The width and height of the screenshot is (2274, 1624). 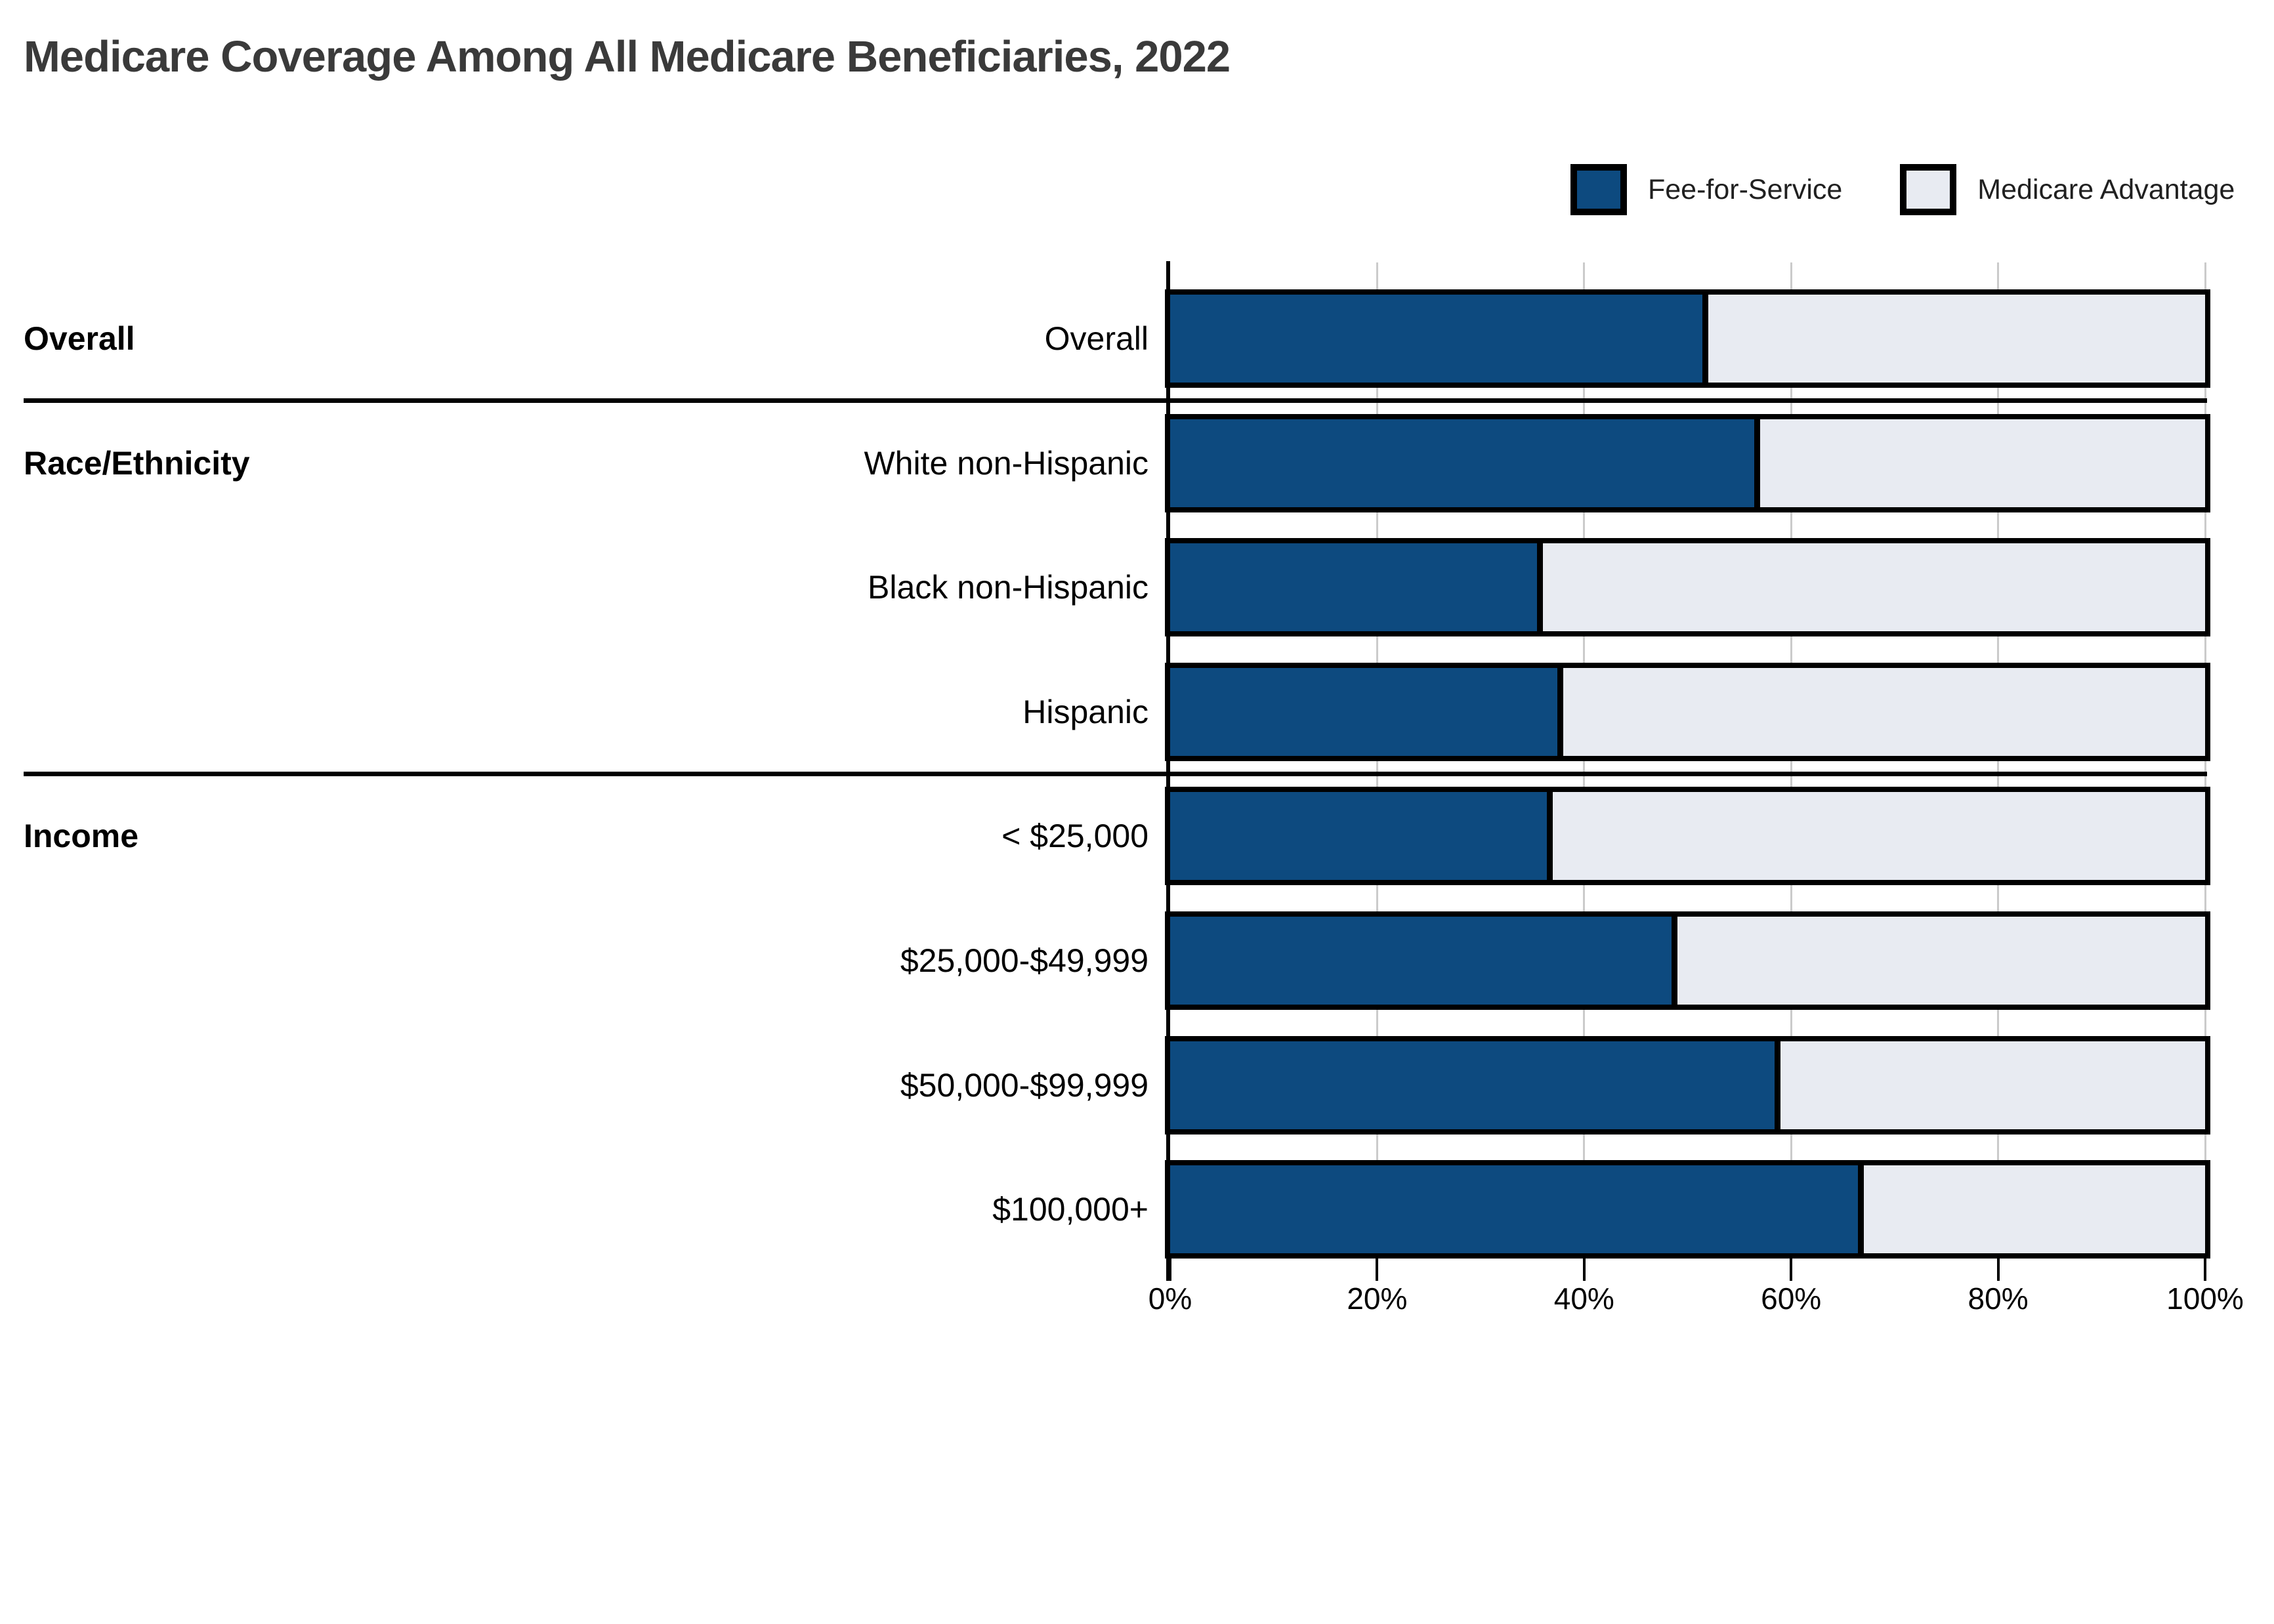 I want to click on legend-item-fee-for-service: Fee-for-Service, so click(x=1706, y=189).